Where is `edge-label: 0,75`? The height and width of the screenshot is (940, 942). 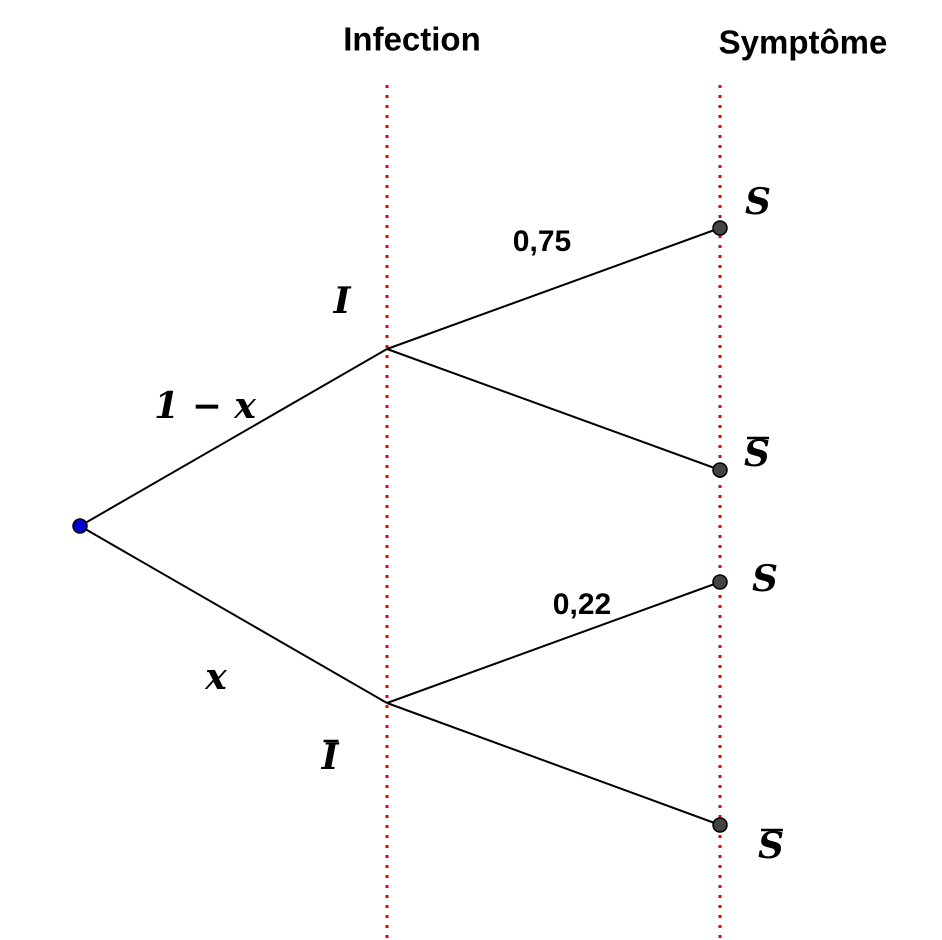 edge-label: 0,75 is located at coordinates (542, 241).